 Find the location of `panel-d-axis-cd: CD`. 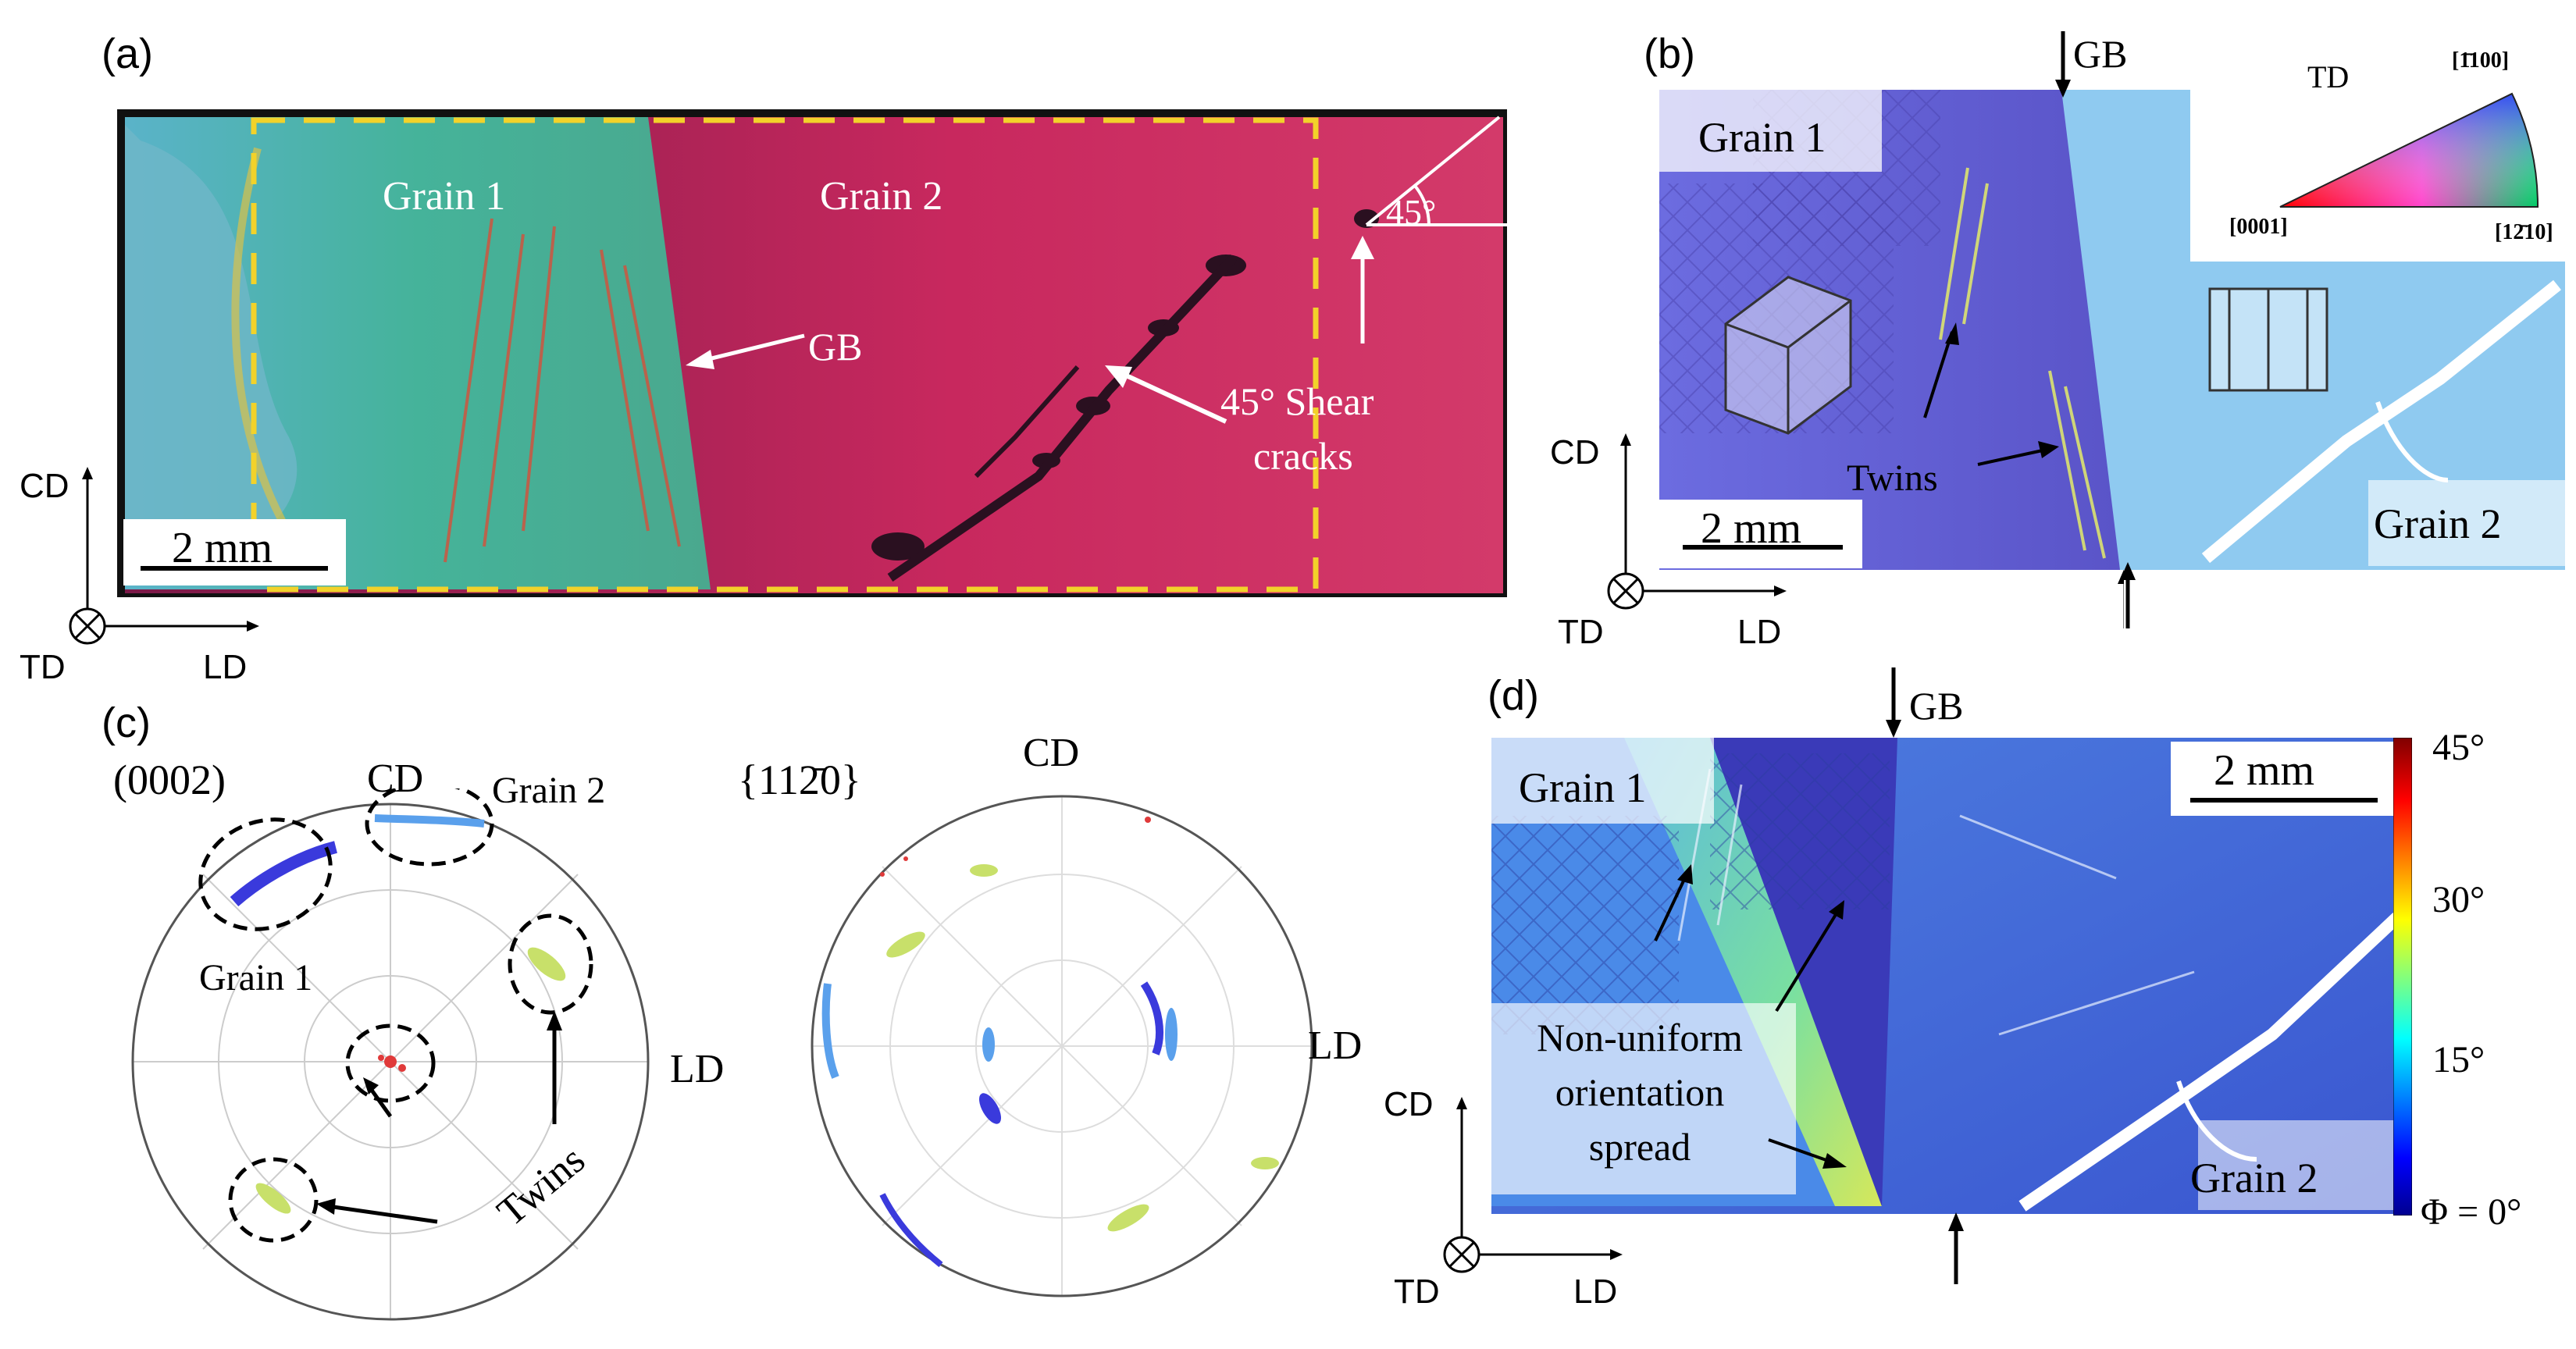

panel-d-axis-cd: CD is located at coordinates (1409, 1104).